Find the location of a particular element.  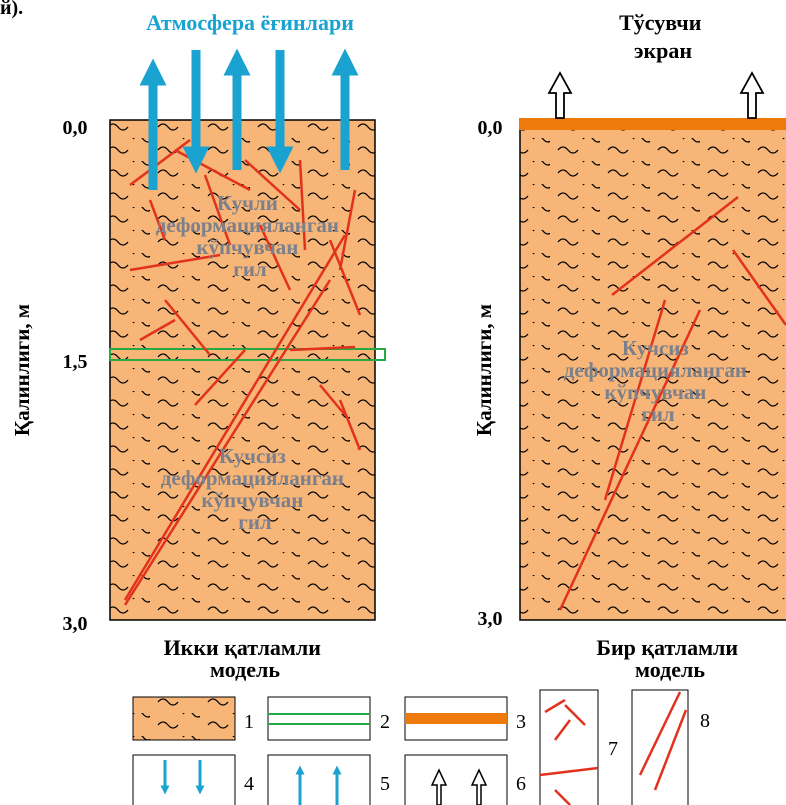

cracks-right is located at coordinates (672, 403).